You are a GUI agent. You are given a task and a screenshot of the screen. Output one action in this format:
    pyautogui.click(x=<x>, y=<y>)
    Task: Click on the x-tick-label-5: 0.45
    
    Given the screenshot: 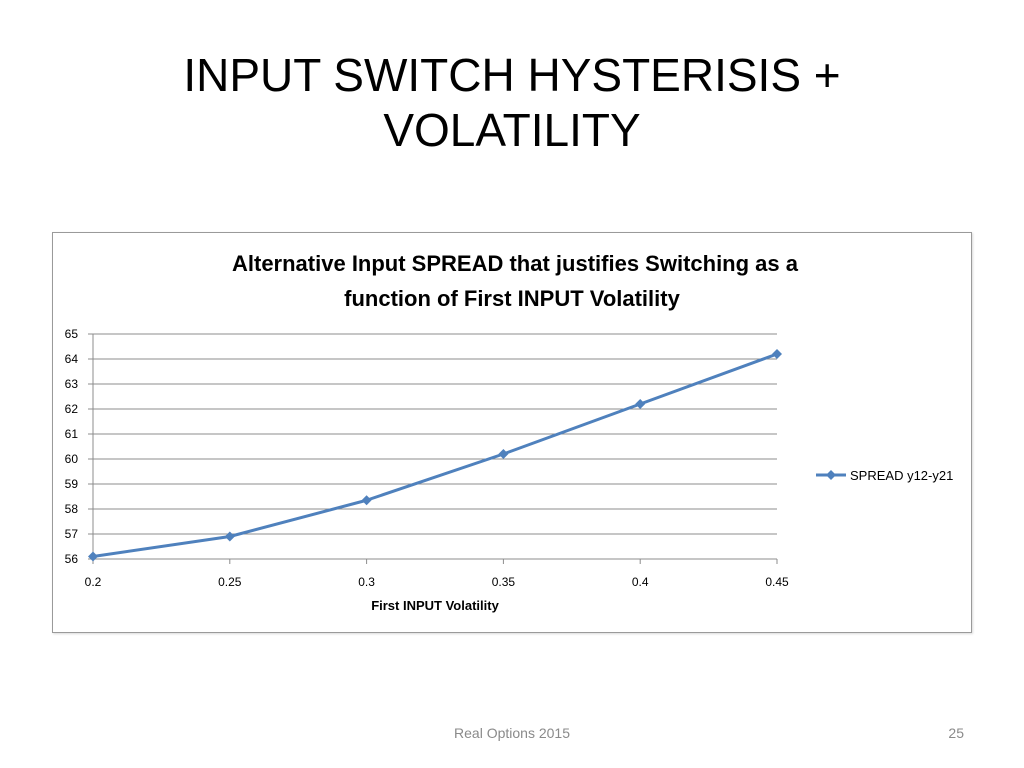 What is the action you would take?
    pyautogui.click(x=777, y=582)
    